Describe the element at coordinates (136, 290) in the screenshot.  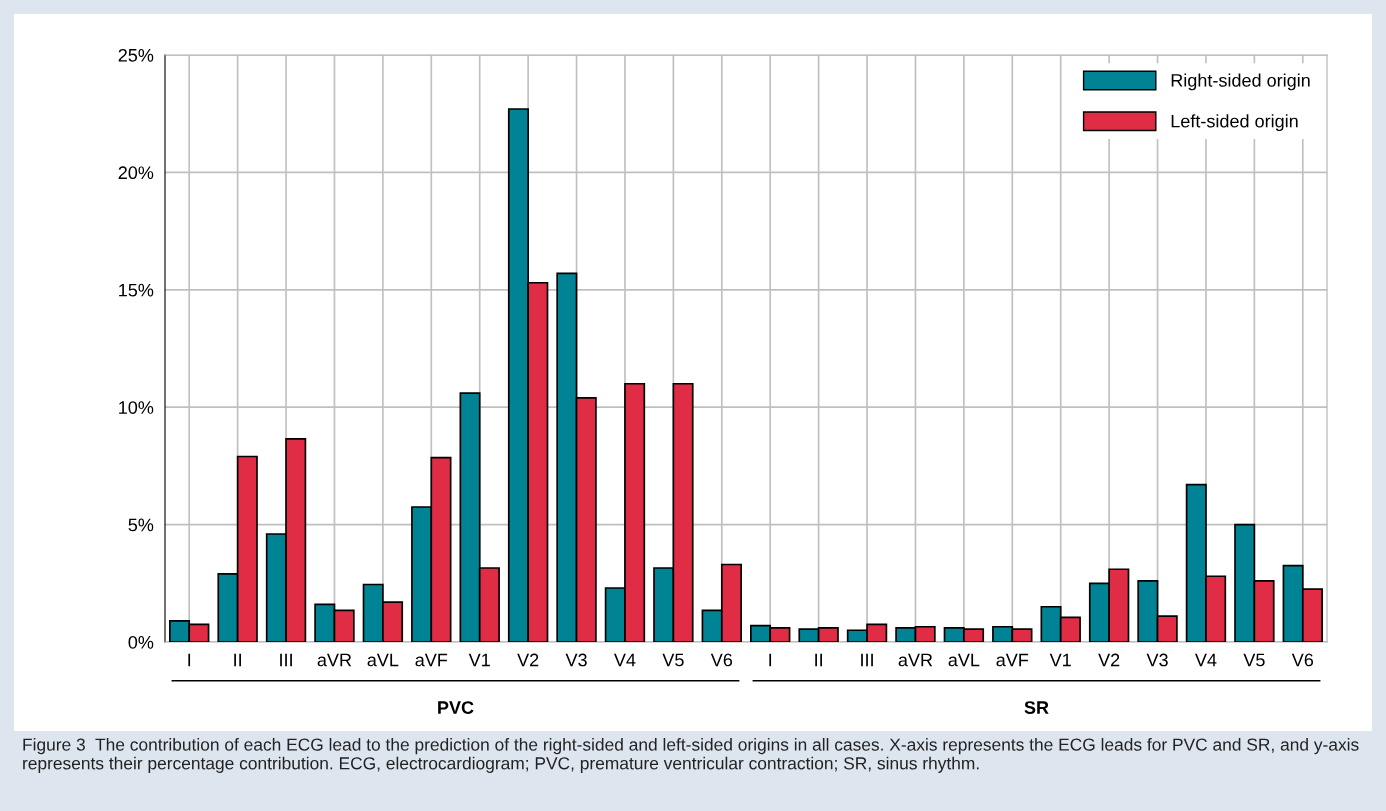
I see `y-tick-label: 15%` at that location.